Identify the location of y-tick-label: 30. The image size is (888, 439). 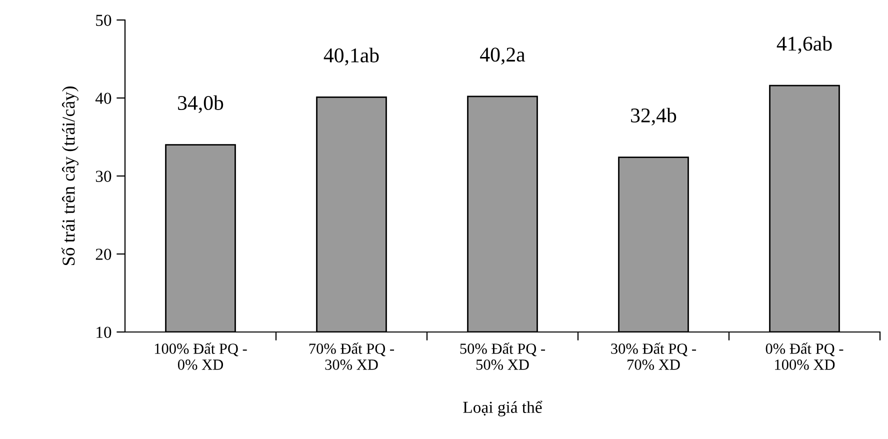
(104, 176).